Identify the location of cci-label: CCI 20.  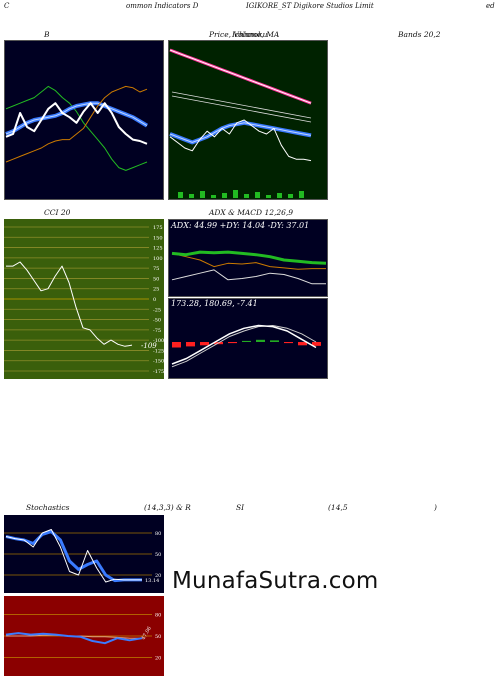
(57, 212).